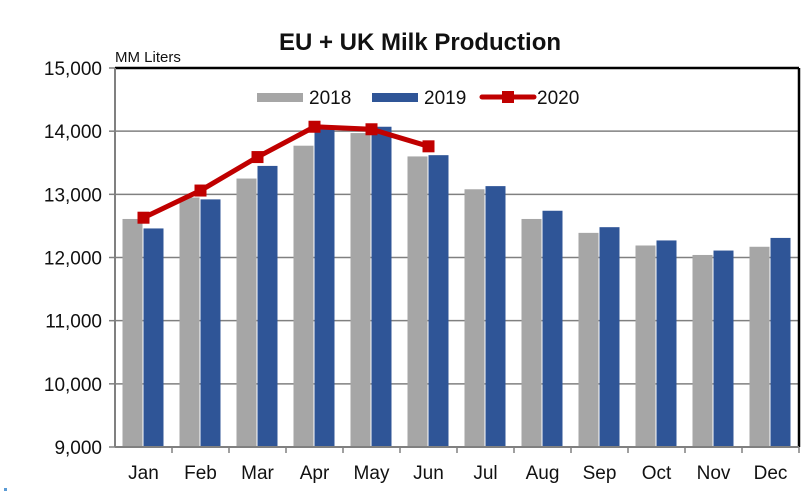 The height and width of the screenshot is (500, 810). What do you see at coordinates (420, 42) in the screenshot?
I see `chart-title: EU + UK Milk Production` at bounding box center [420, 42].